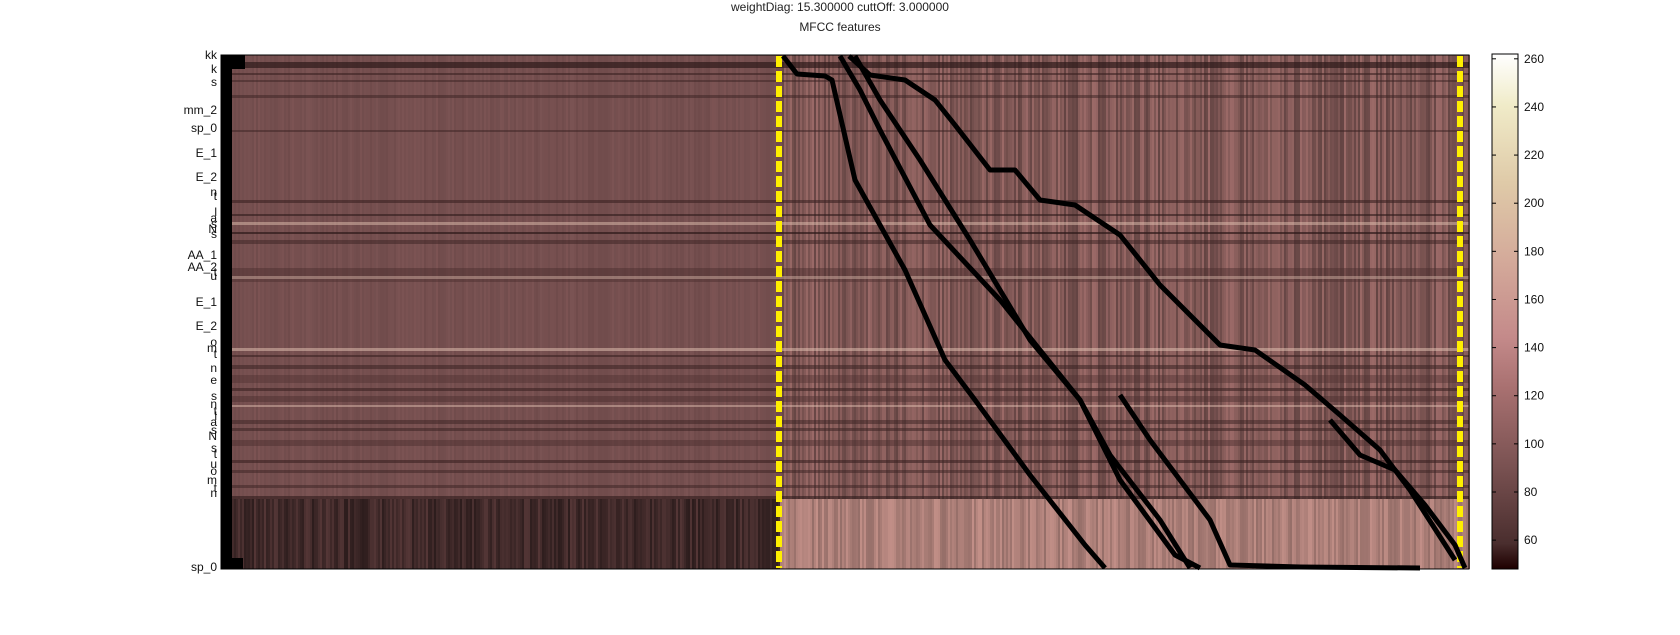 Image resolution: width=1680 pixels, height=635 pixels. I want to click on y-tick-label-overlap: m, so click(212, 480).